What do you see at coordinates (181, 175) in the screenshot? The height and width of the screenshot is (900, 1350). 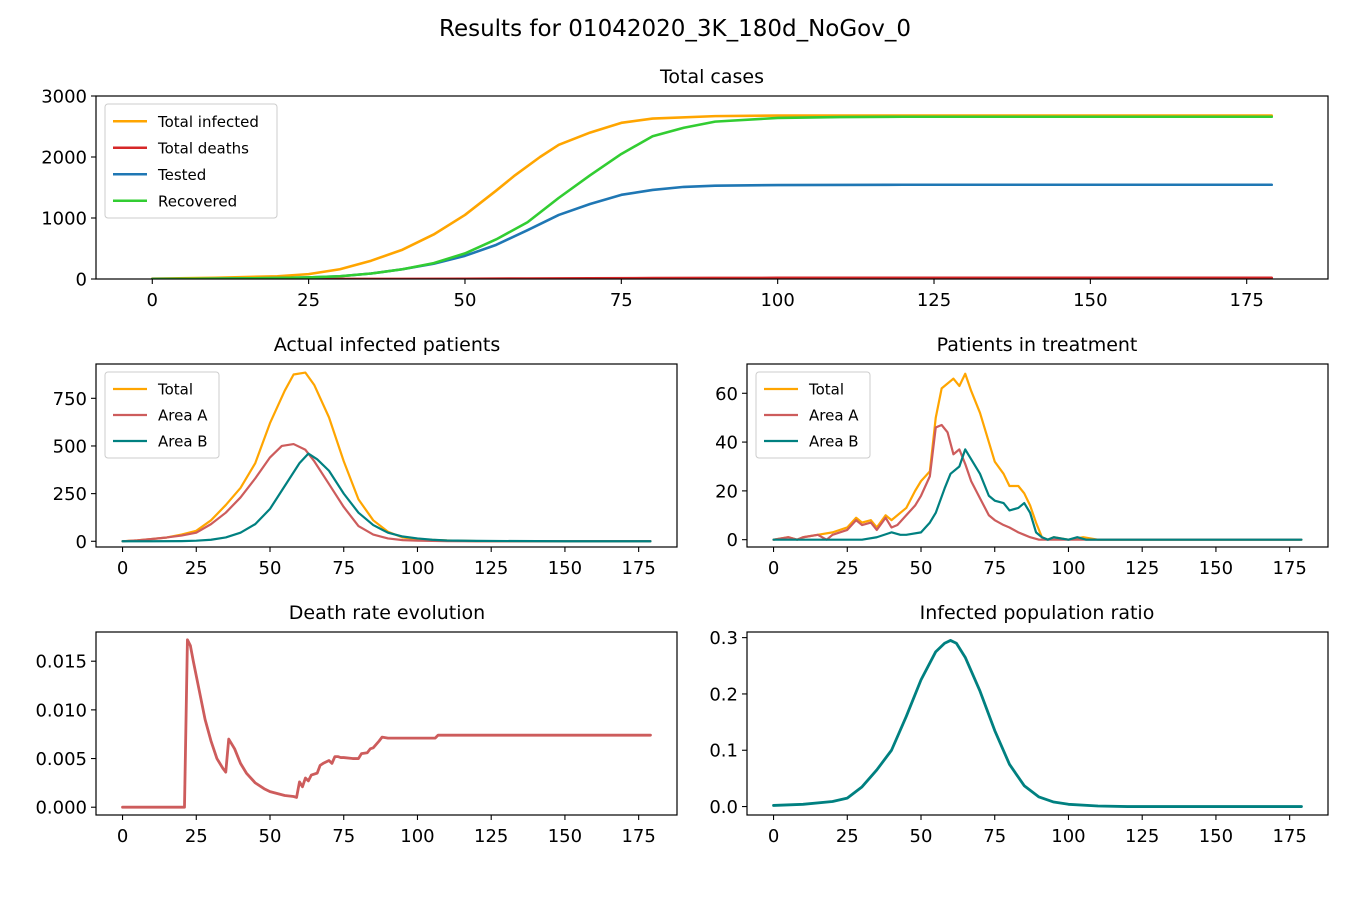 I see `legend-label-tested: Tested` at bounding box center [181, 175].